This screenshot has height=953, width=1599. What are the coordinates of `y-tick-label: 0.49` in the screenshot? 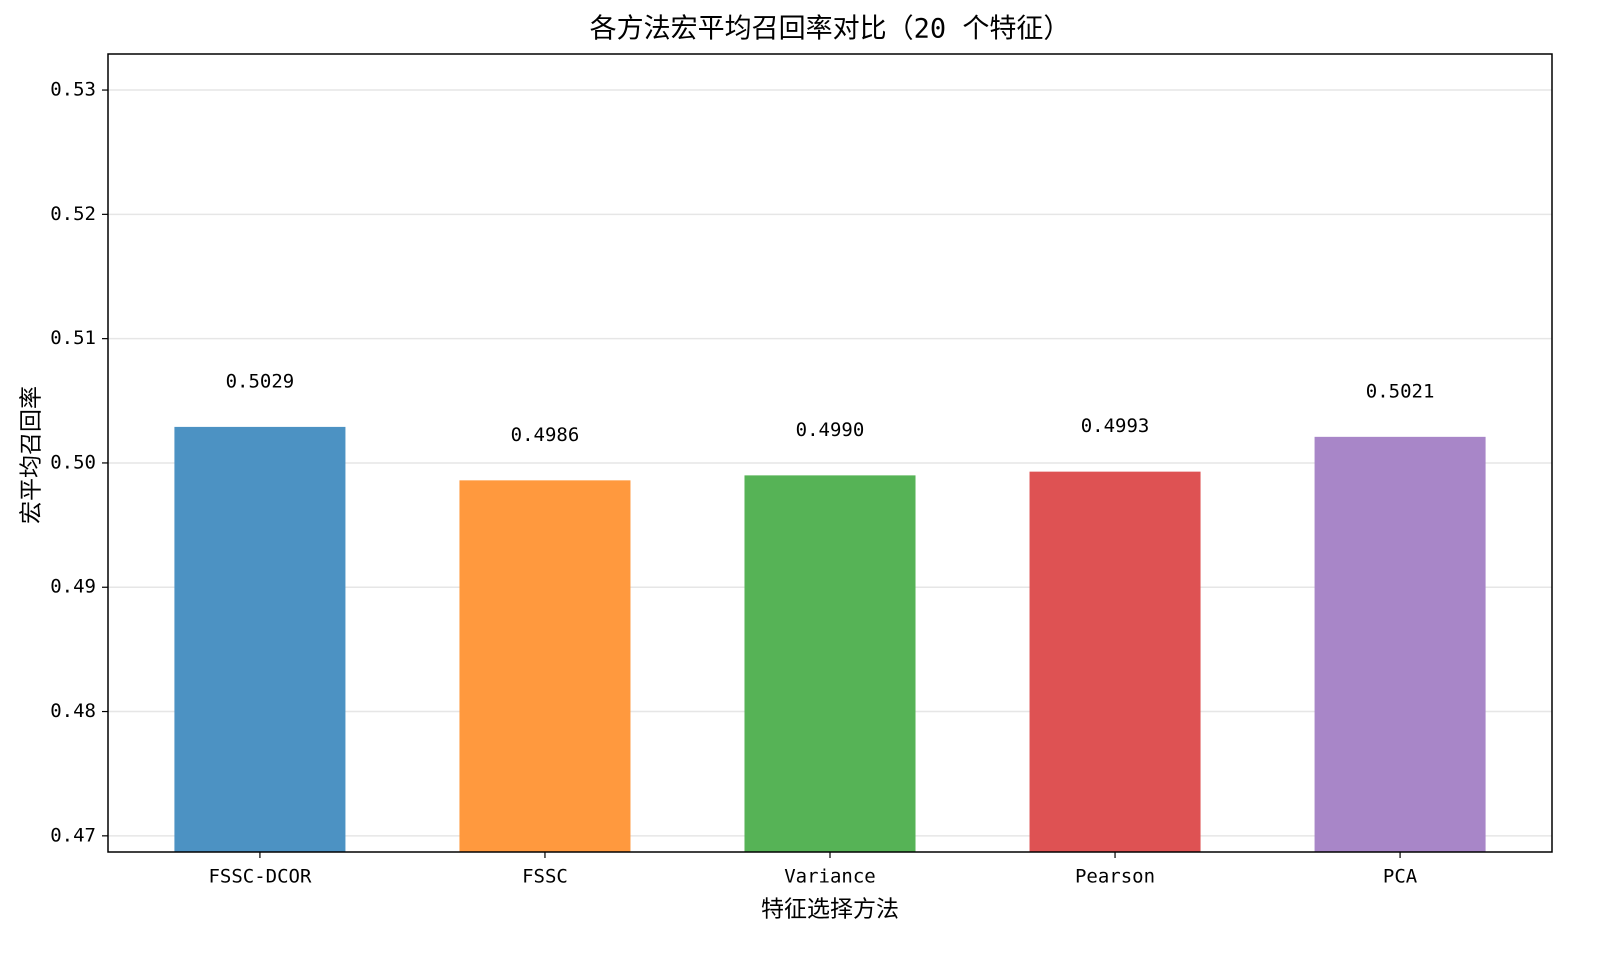 It's located at (73, 587).